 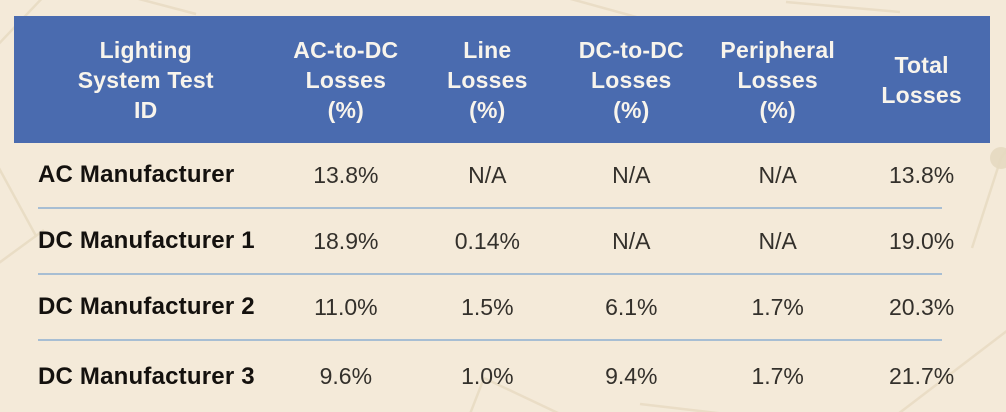 What do you see at coordinates (998, 158) in the screenshot?
I see `pattern-node-circle` at bounding box center [998, 158].